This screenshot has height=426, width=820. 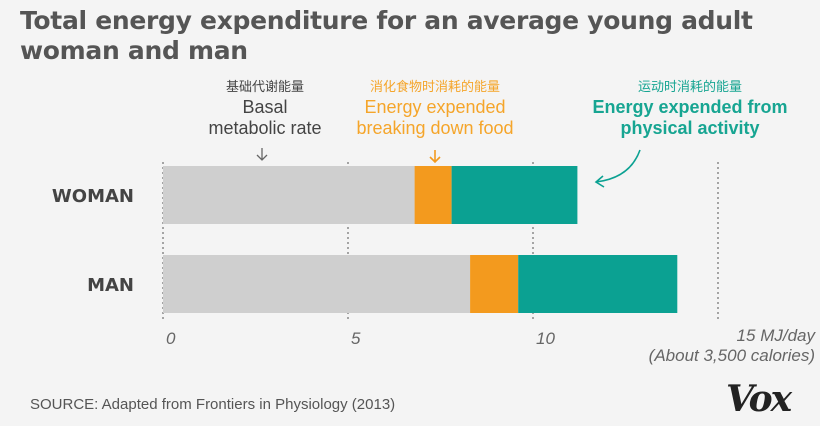 What do you see at coordinates (110, 285) in the screenshot?
I see `category-label-man: MAN` at bounding box center [110, 285].